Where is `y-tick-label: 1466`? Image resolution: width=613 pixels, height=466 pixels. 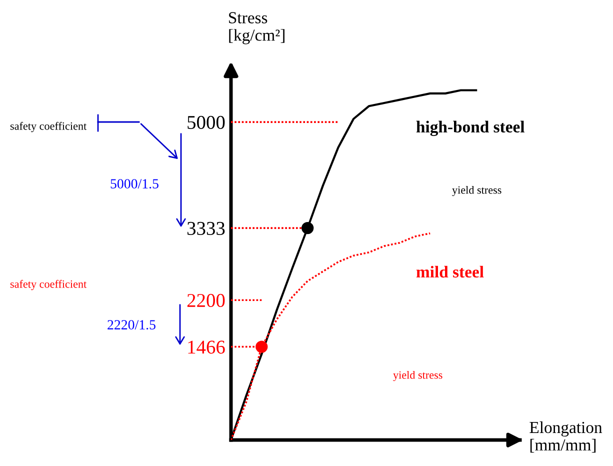
y-tick-label: 1466 is located at coordinates (206, 347).